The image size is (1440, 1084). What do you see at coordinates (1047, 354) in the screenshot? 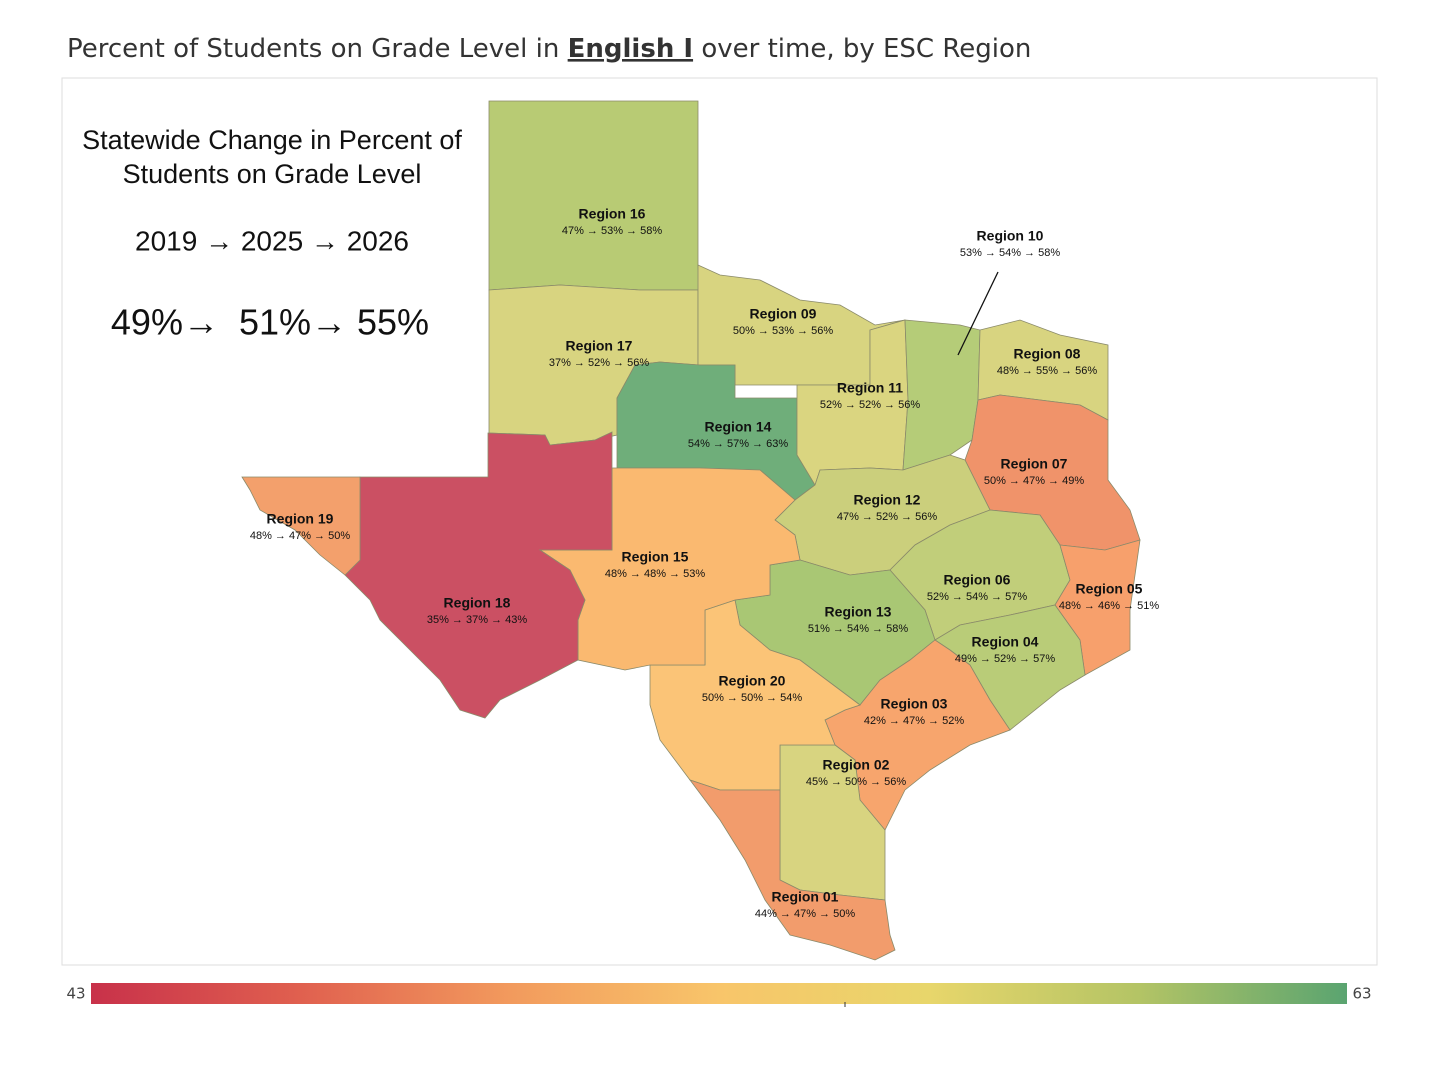
I see `region-name: Region 08` at bounding box center [1047, 354].